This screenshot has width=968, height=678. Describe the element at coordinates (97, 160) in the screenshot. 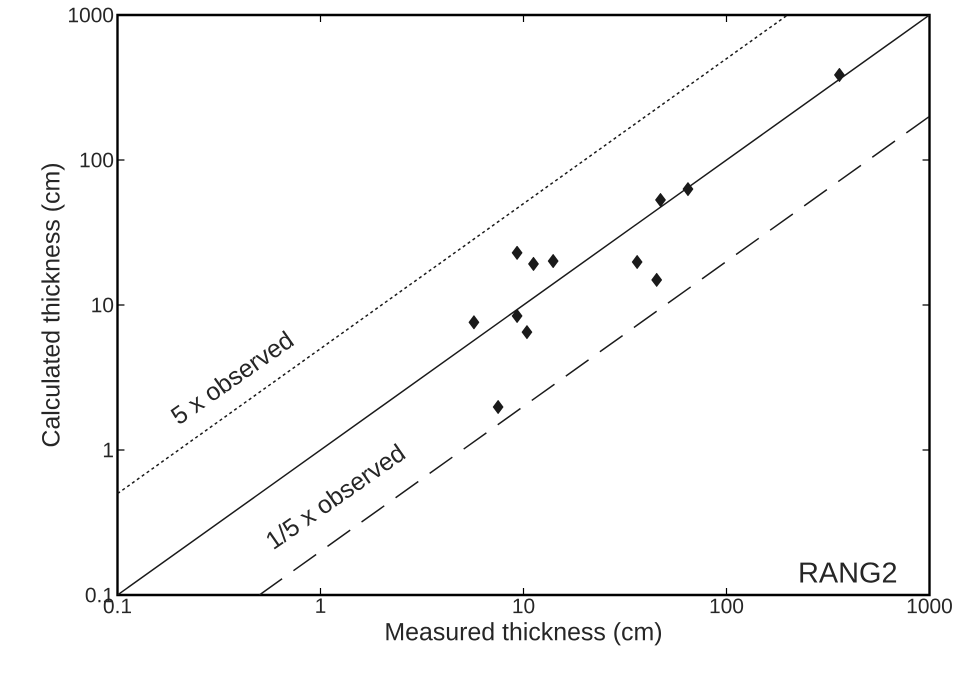

I see `y-tick-label: 100` at that location.